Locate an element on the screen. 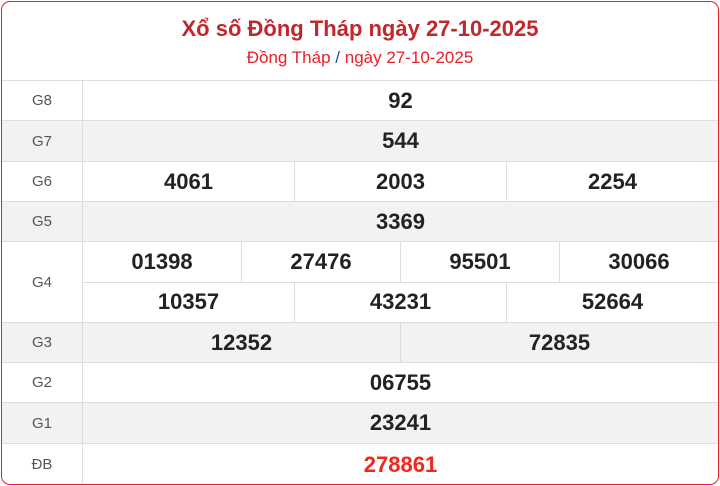  prize-number: 92 is located at coordinates (400, 100).